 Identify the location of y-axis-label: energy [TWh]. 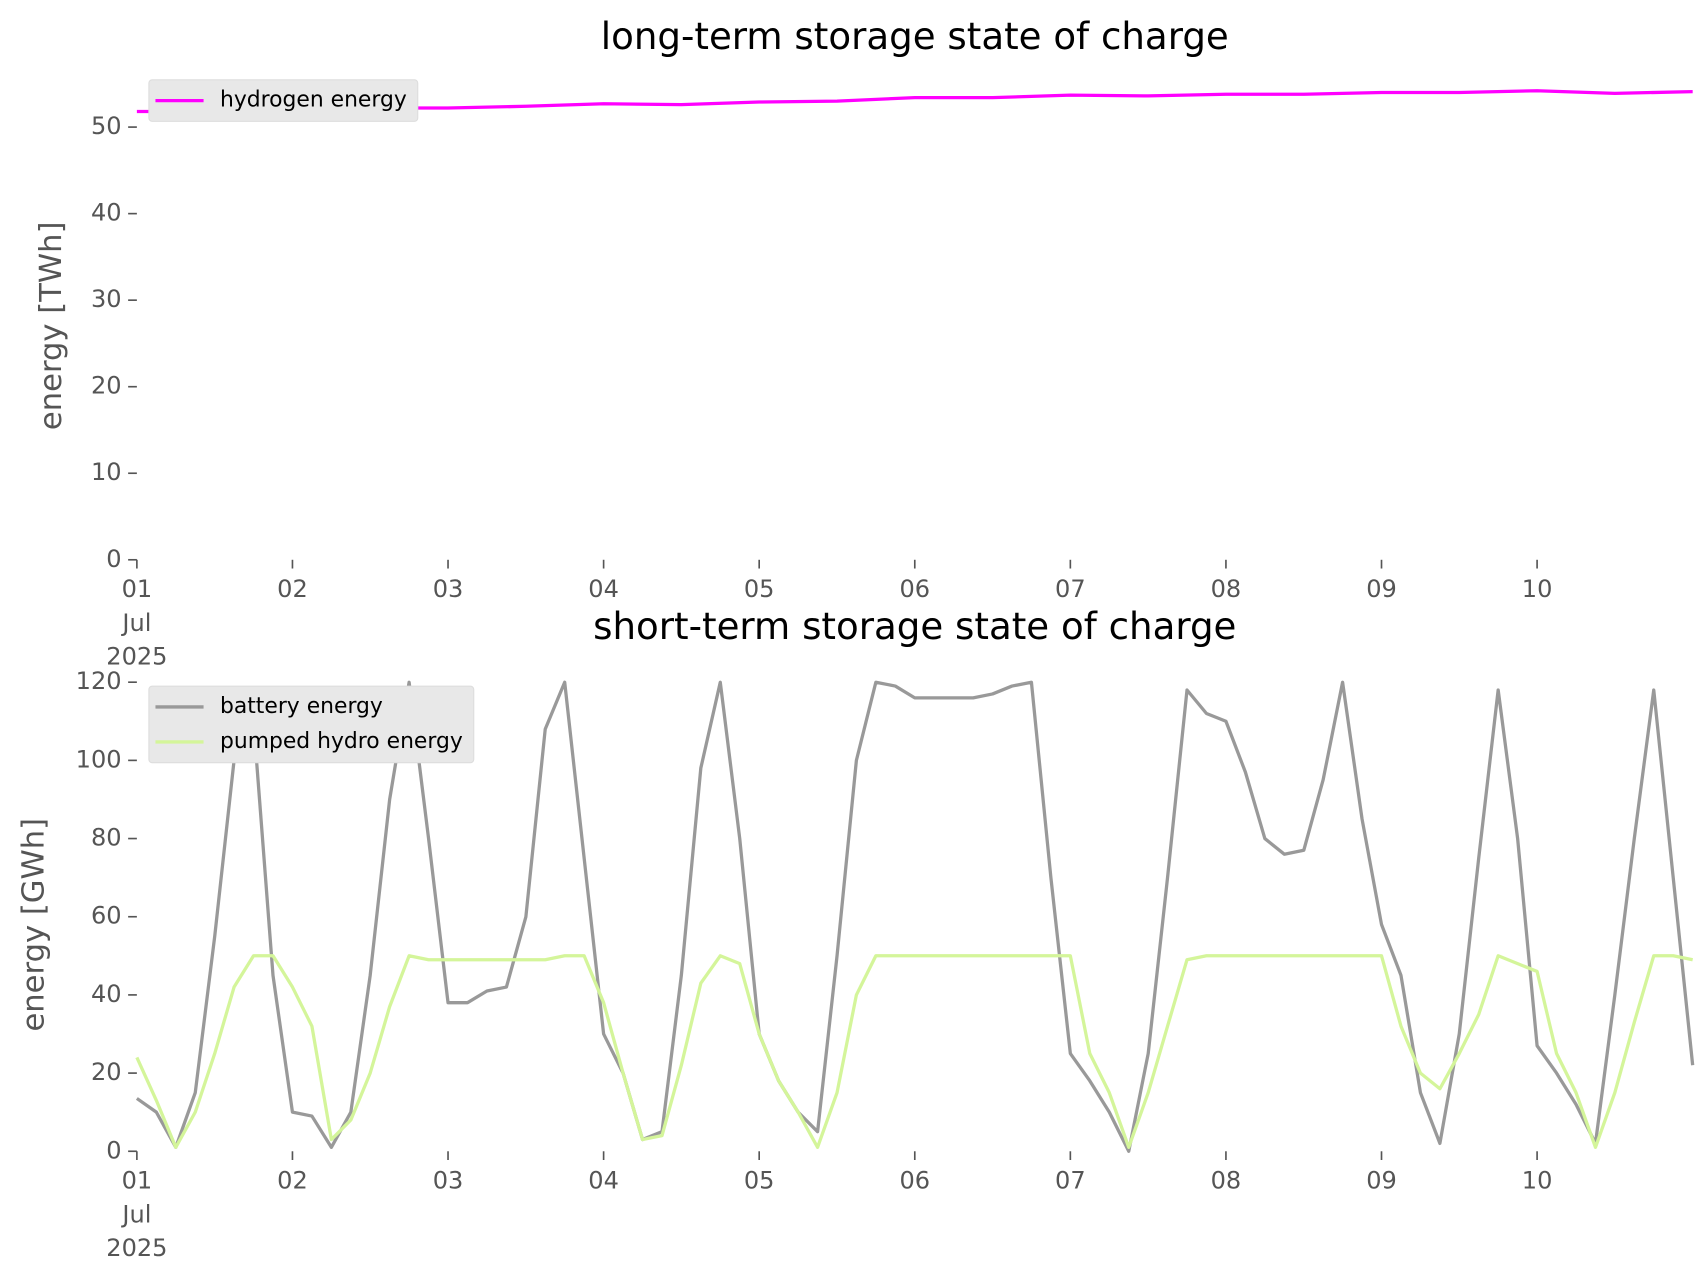
(51, 325).